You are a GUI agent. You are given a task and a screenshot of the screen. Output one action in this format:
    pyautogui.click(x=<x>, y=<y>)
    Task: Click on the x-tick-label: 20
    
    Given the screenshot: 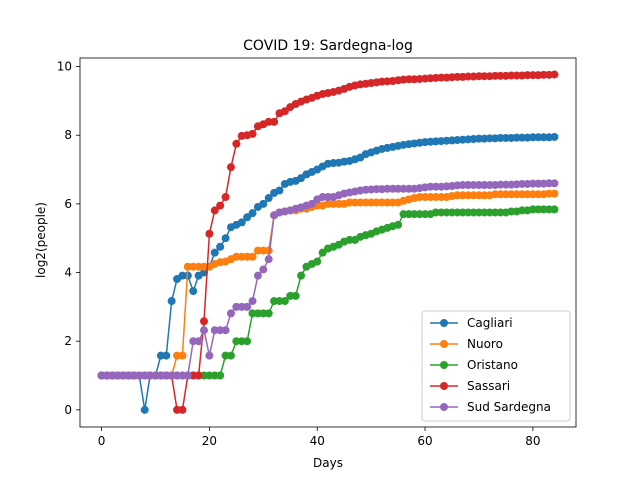 What is the action you would take?
    pyautogui.click(x=209, y=441)
    